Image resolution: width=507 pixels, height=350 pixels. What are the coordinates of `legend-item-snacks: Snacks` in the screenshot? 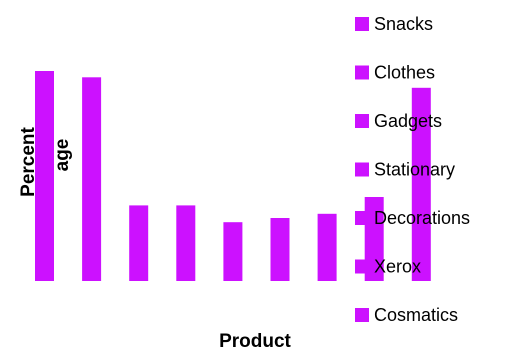 It's located at (394, 24).